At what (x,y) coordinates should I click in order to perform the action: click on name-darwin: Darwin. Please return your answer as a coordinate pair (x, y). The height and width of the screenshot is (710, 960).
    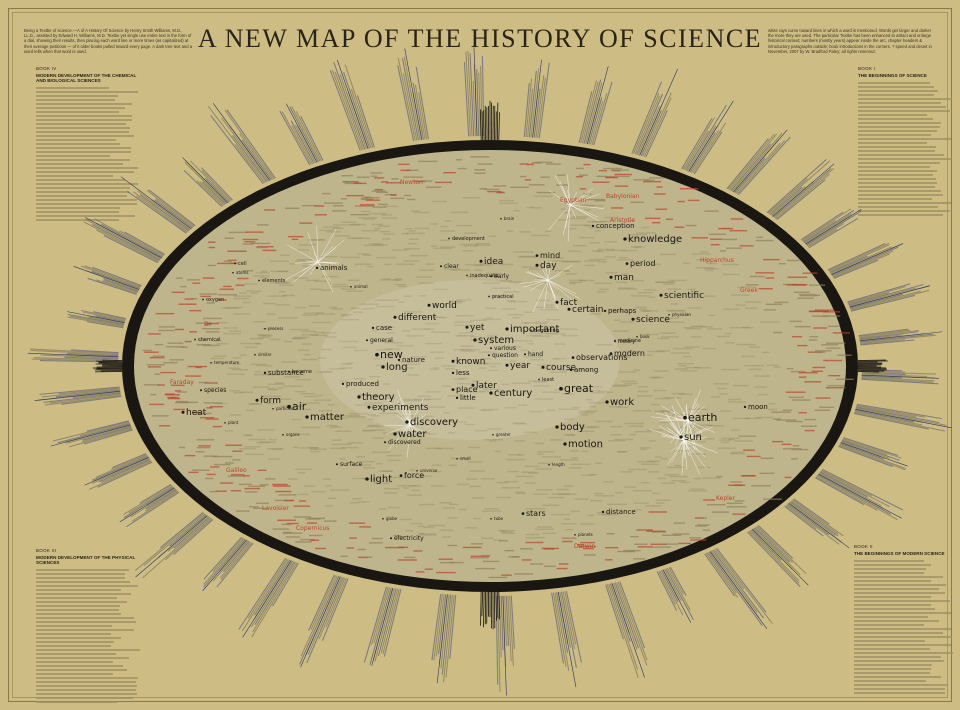
    Looking at the image, I should click on (584, 546).